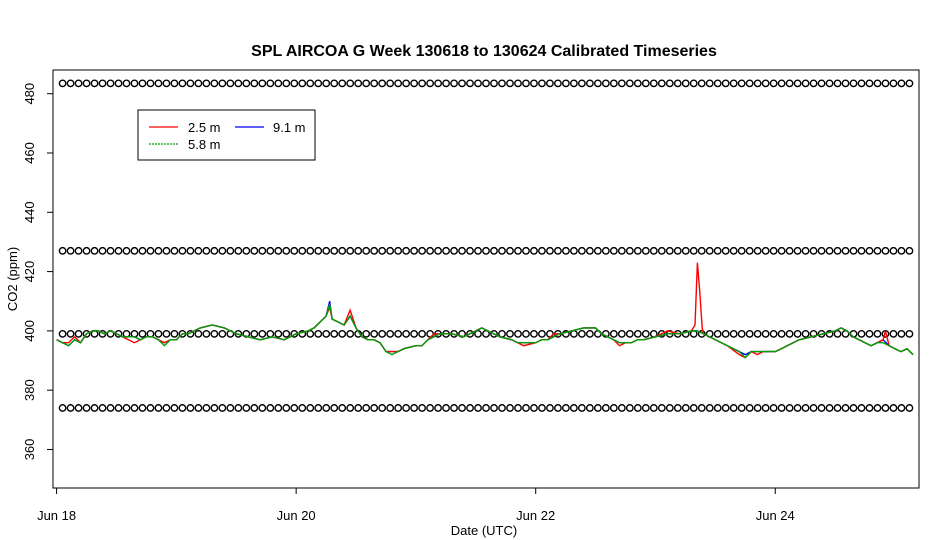 Image resolution: width=936 pixels, height=540 pixels. I want to click on x-axis-label: Date (UTC), so click(484, 530).